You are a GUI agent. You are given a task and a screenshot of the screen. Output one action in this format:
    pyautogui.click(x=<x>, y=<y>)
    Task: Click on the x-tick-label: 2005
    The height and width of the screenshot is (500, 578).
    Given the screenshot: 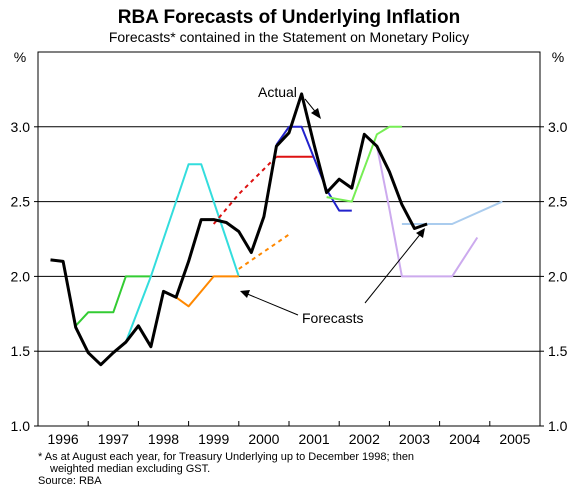 What is the action you would take?
    pyautogui.click(x=514, y=439)
    